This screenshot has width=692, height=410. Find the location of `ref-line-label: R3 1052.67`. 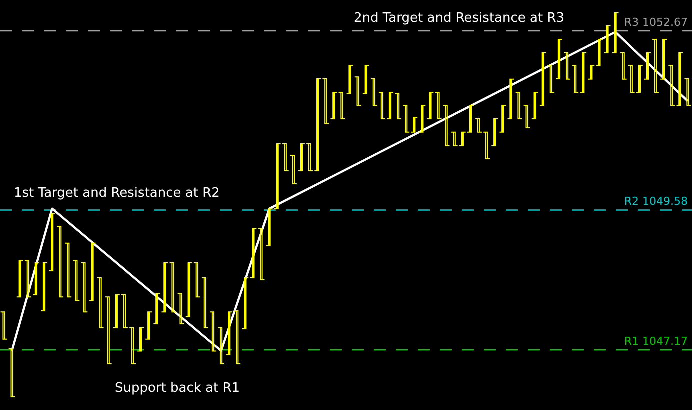

ref-line-label: R3 1052.67 is located at coordinates (656, 22).